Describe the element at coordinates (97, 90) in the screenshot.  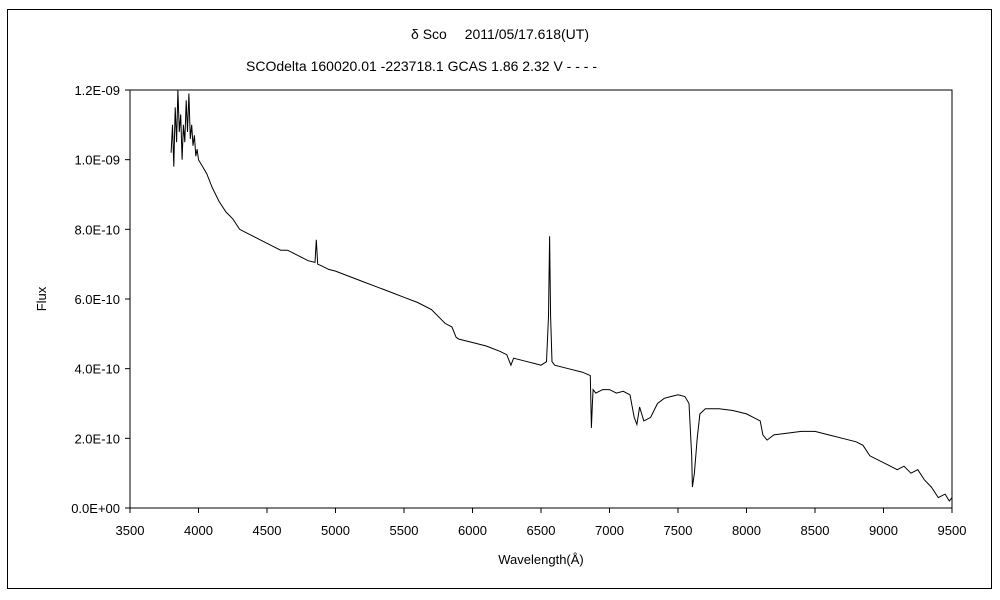
I see `y-tick-label: 1.2E-09` at that location.